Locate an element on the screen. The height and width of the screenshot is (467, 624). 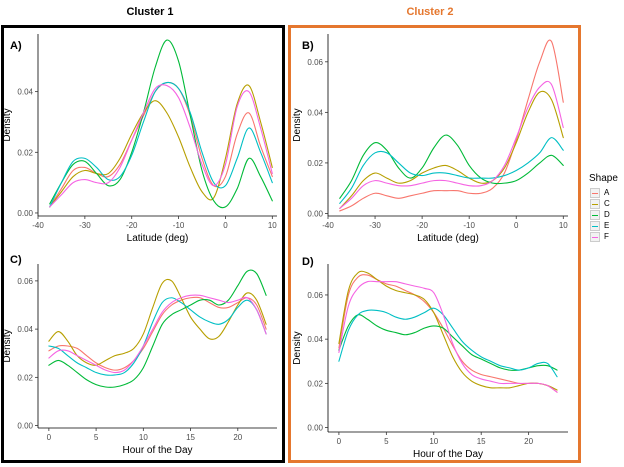
legend-key-a is located at coordinates (595, 193).